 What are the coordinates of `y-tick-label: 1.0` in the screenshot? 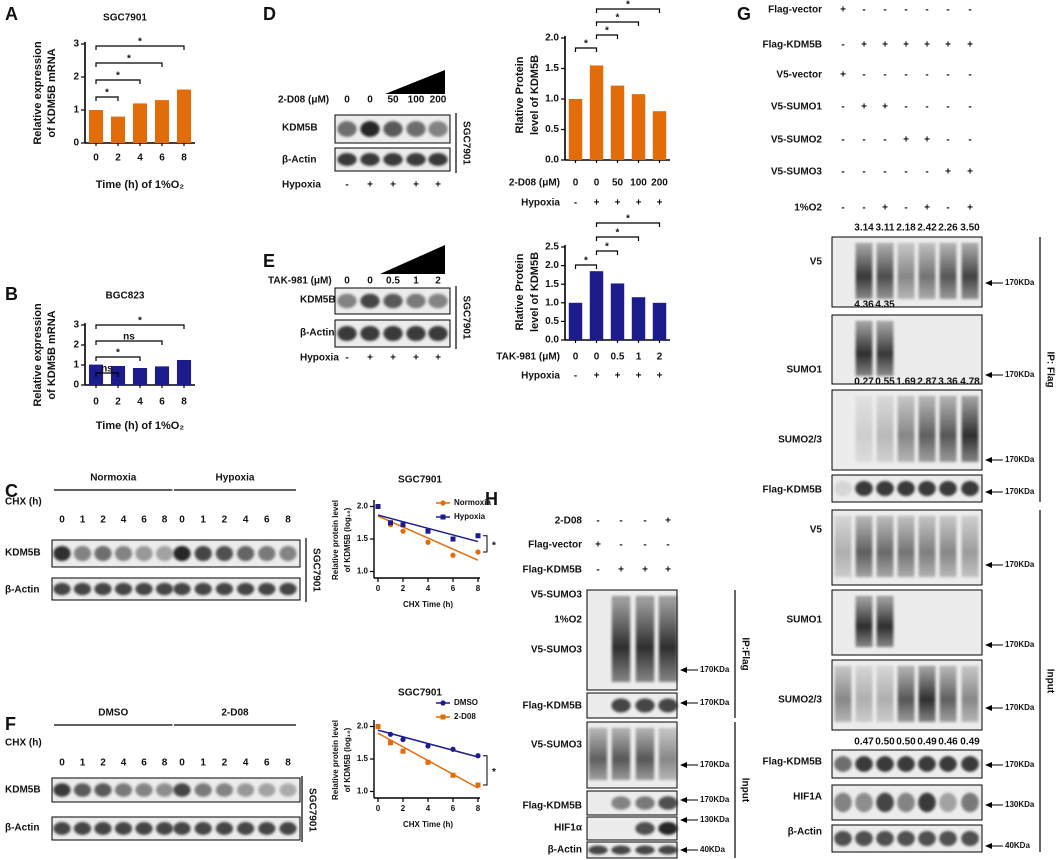 It's located at (552, 302).